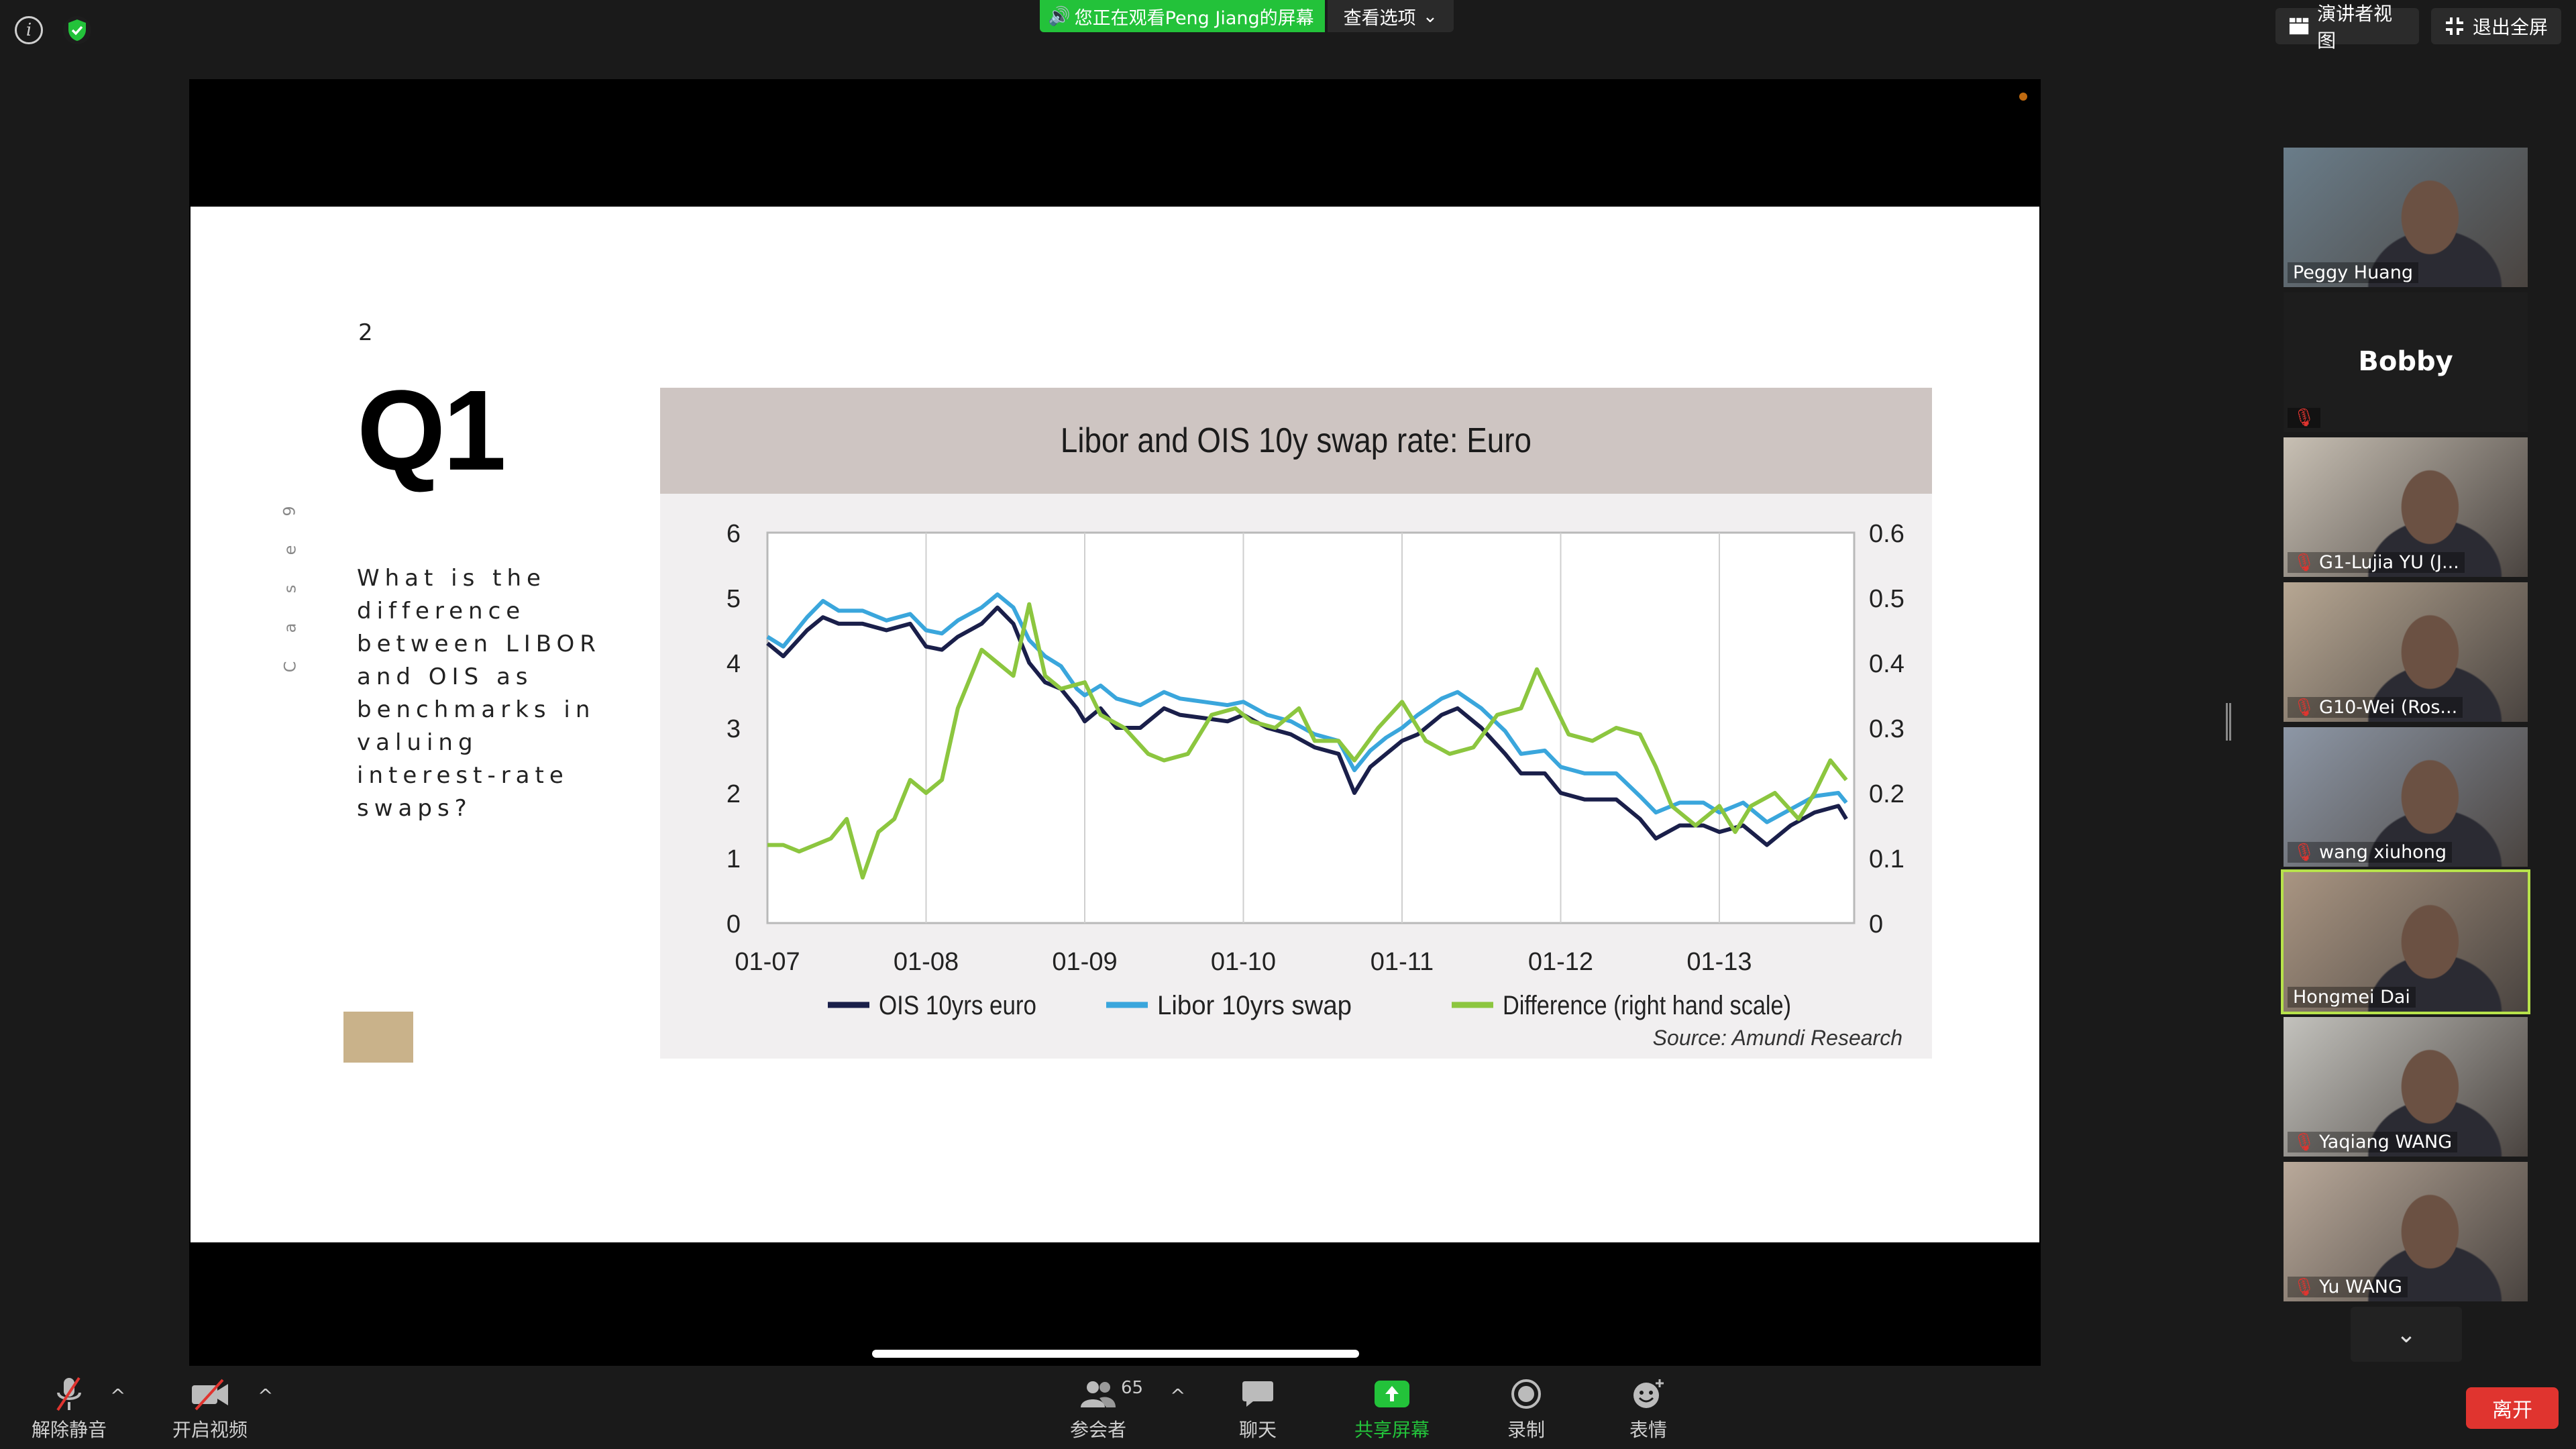  Describe the element at coordinates (1560, 962) in the screenshot. I see `x-tick-label: 01-12` at that location.